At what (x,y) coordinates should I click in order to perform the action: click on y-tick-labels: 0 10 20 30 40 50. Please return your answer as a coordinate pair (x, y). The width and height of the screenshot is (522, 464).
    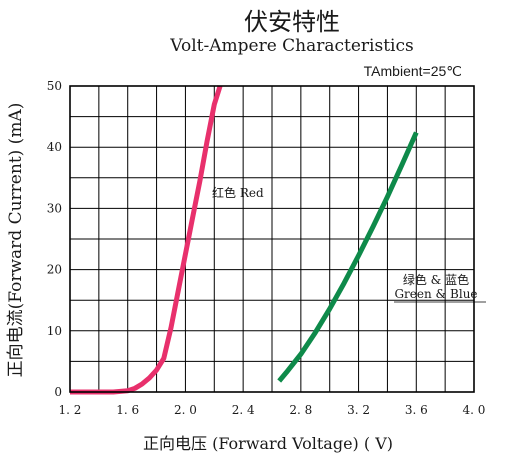
    Looking at the image, I should click on (54, 239).